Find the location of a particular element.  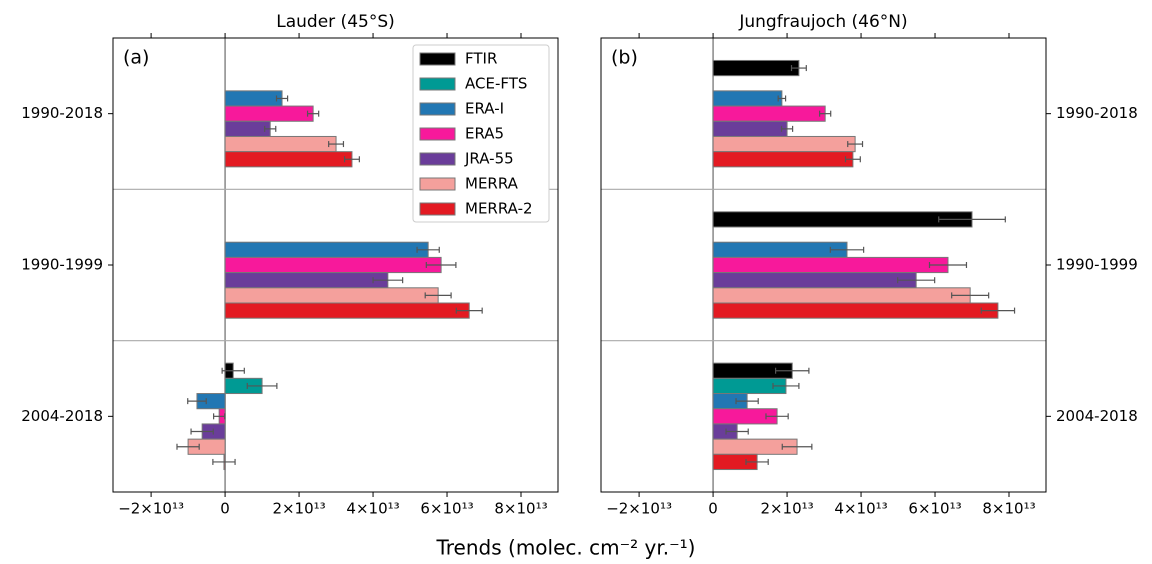

panel-label: (a) is located at coordinates (136, 58).